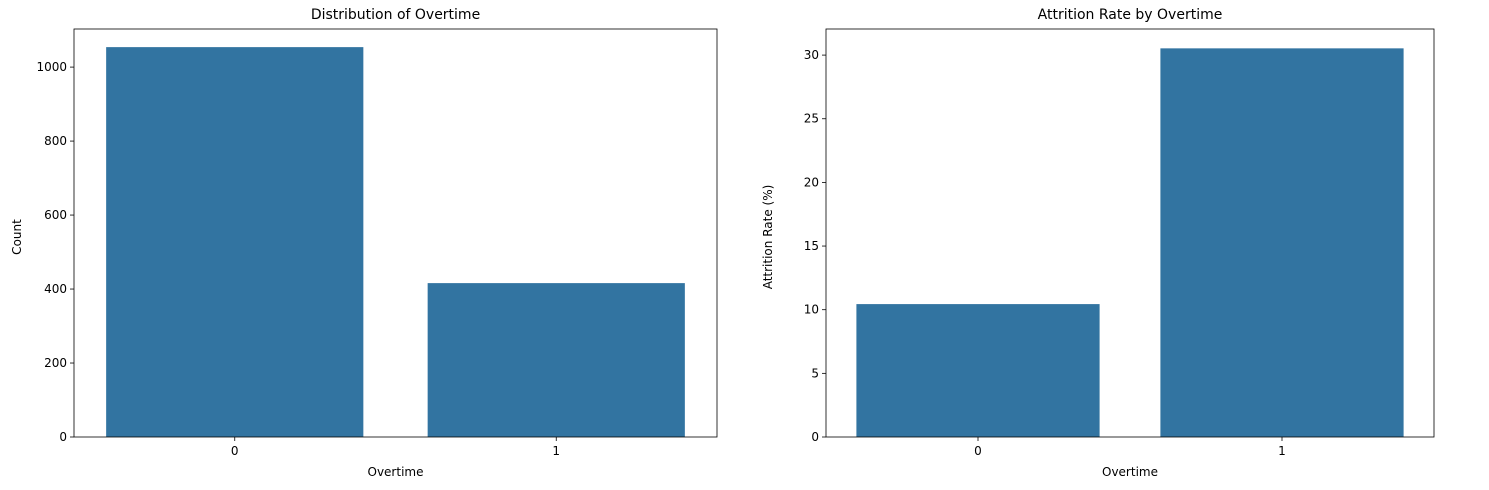 This screenshot has height=490, width=1489. I want to click on y-tick-label: 600, so click(55, 215).